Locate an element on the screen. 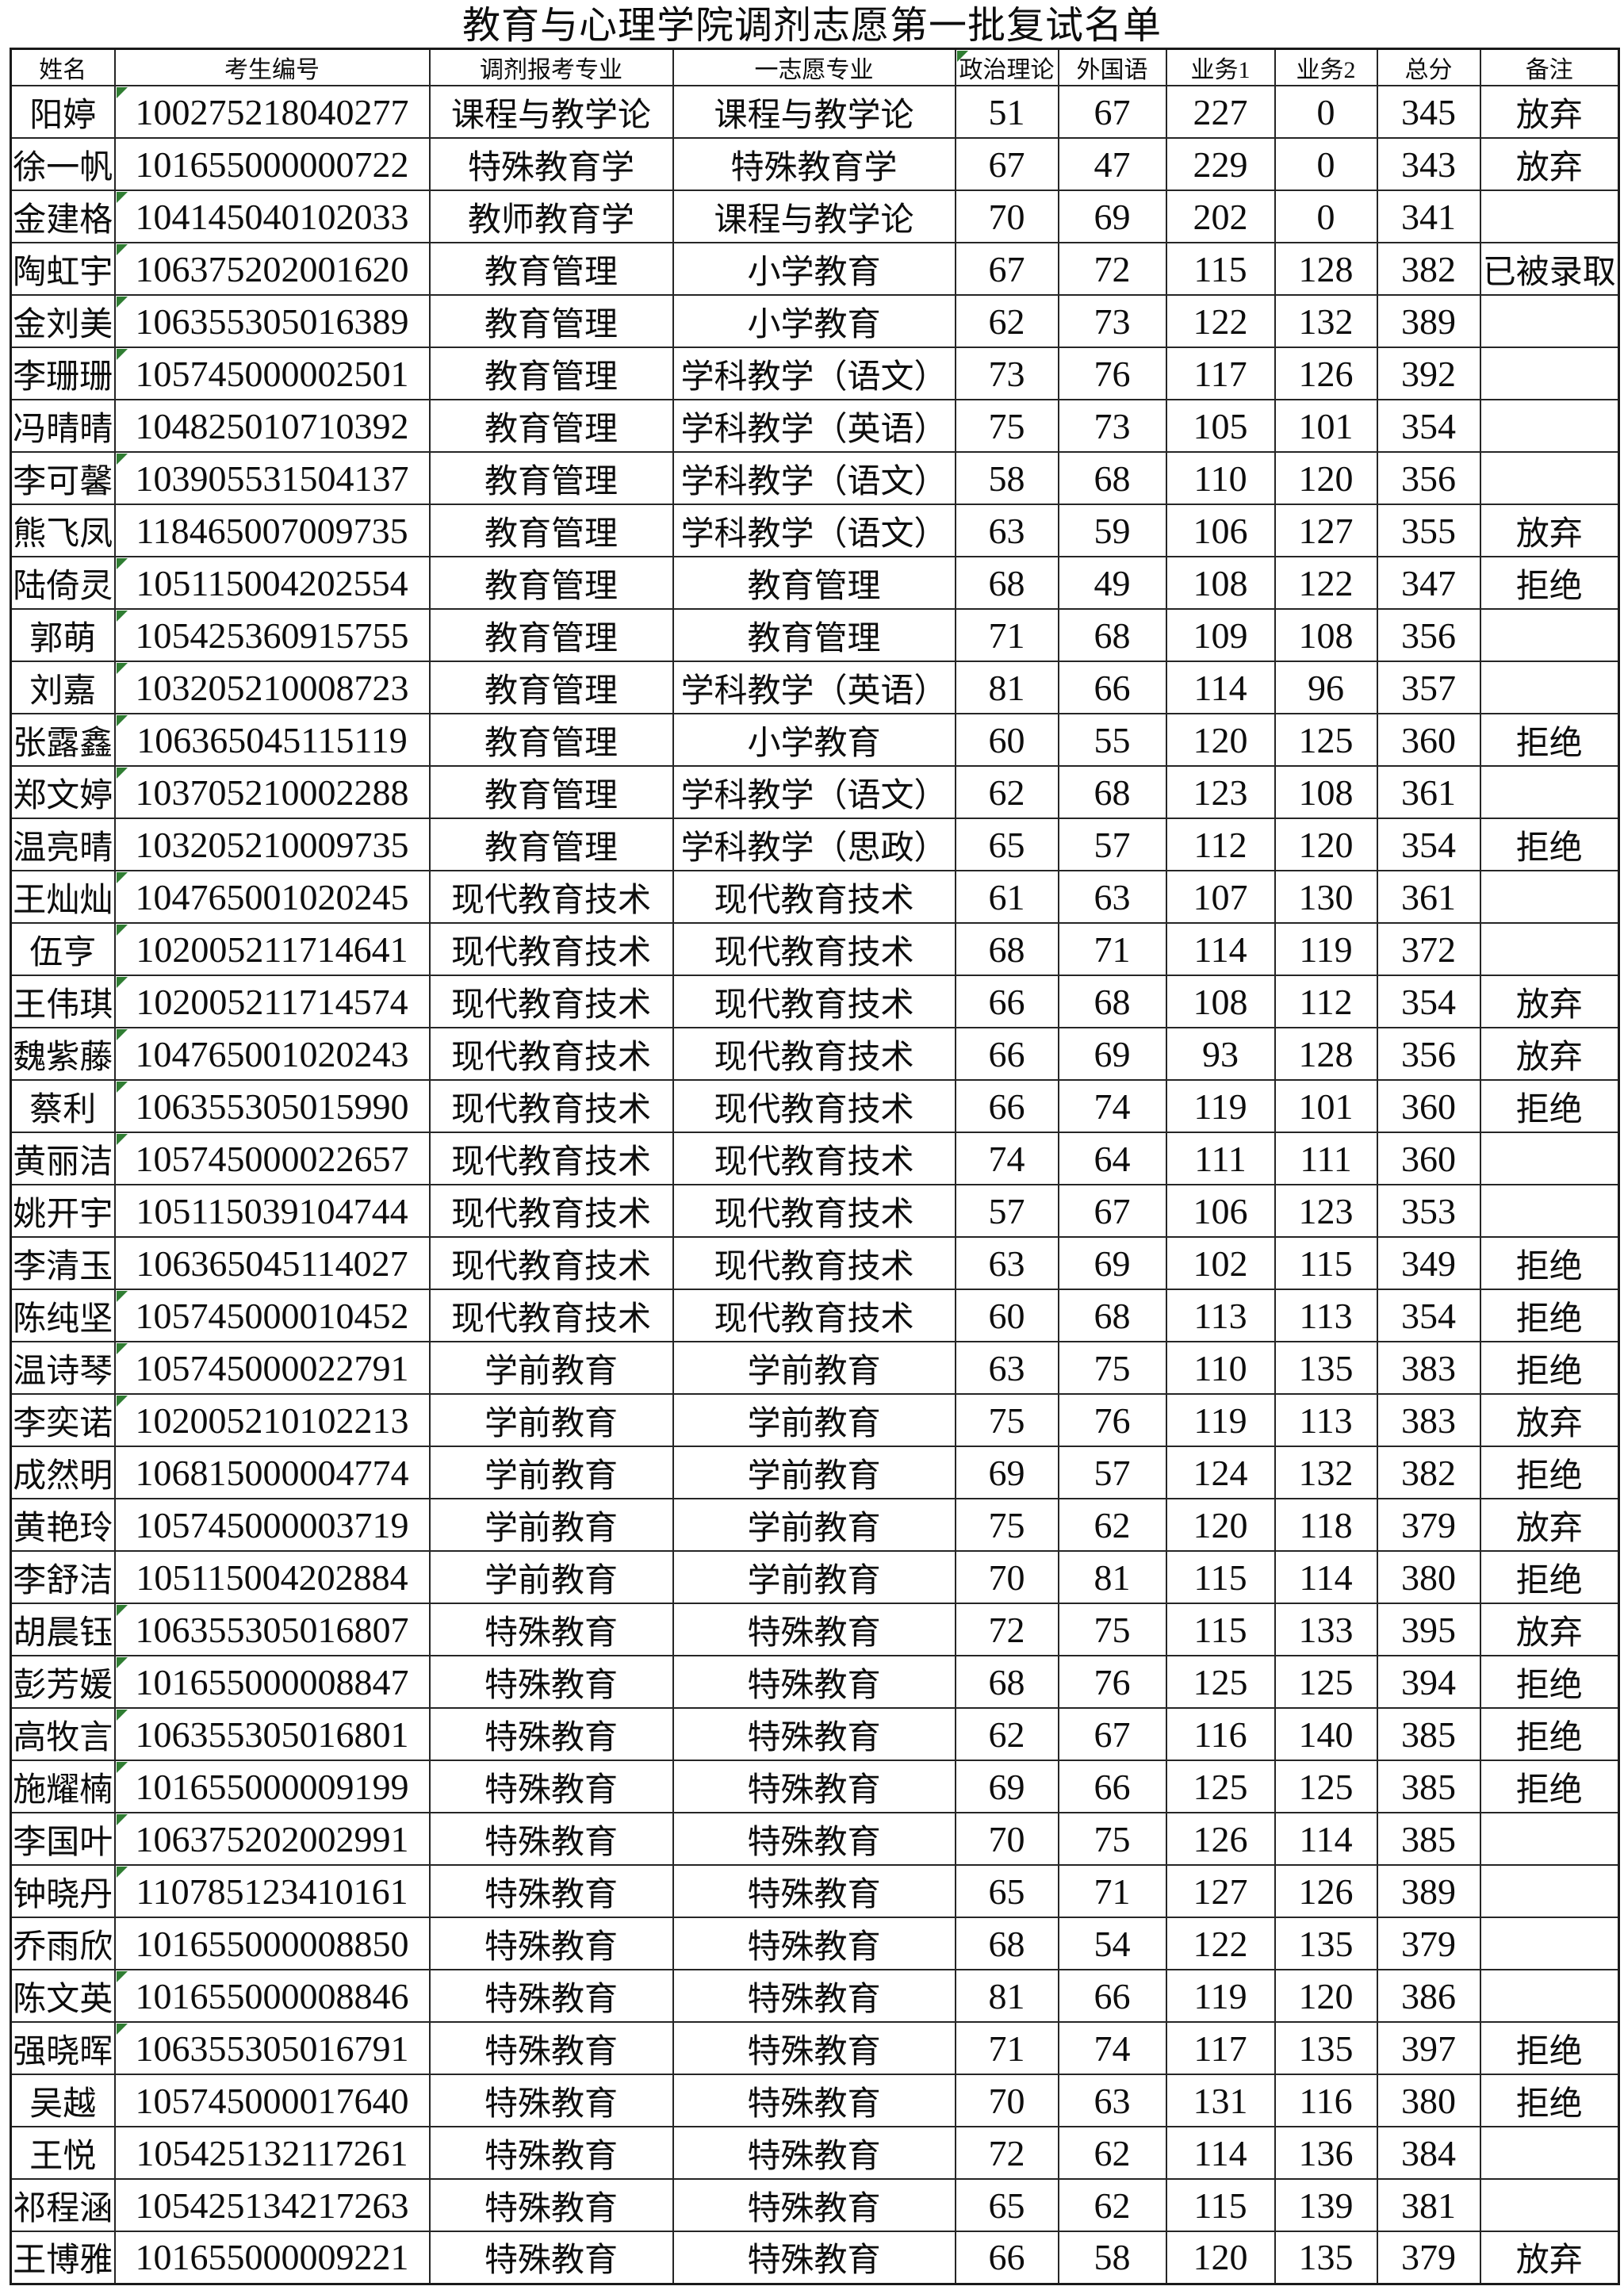 This screenshot has width=1624, height=2290. cell-name: 黄丽洁 is located at coordinates (63, 1159).